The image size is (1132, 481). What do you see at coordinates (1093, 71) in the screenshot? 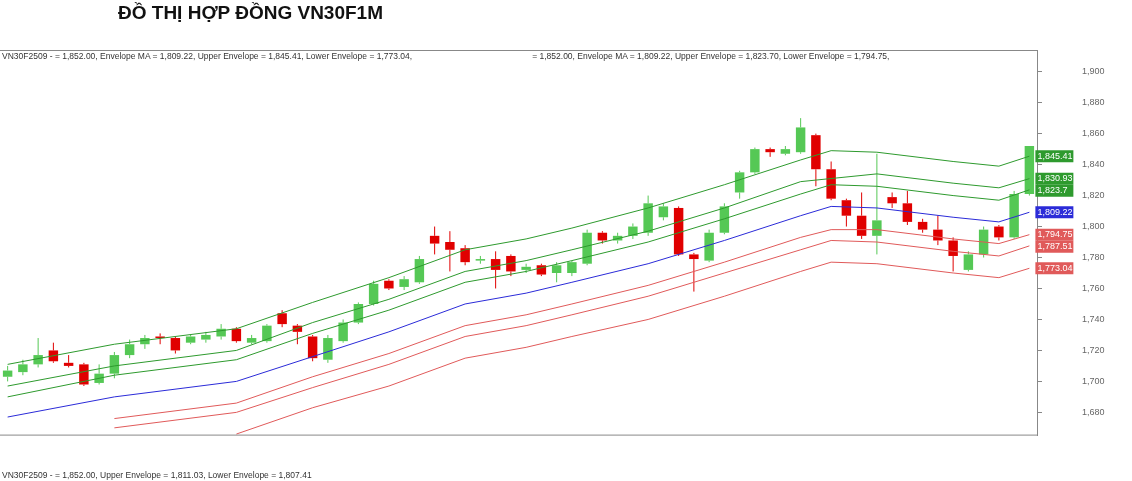
I see `y-tick-label: 1,900` at bounding box center [1093, 71].